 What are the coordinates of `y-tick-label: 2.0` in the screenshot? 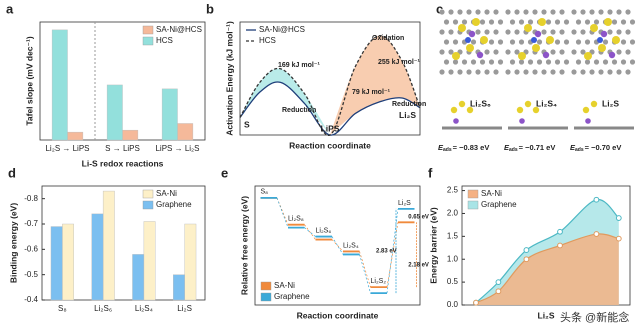 It's located at (453, 213).